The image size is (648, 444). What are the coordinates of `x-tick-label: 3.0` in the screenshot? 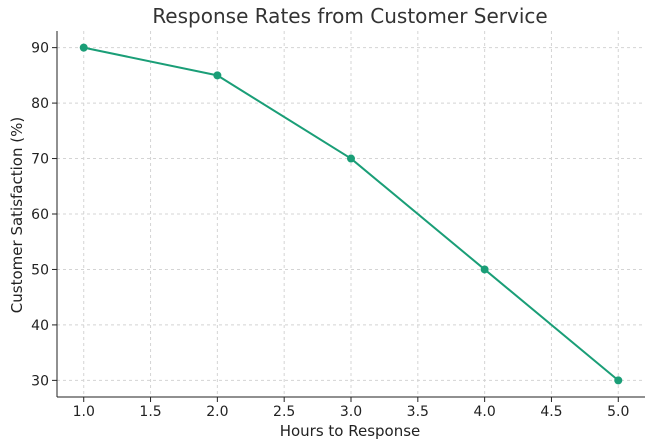 It's located at (351, 412).